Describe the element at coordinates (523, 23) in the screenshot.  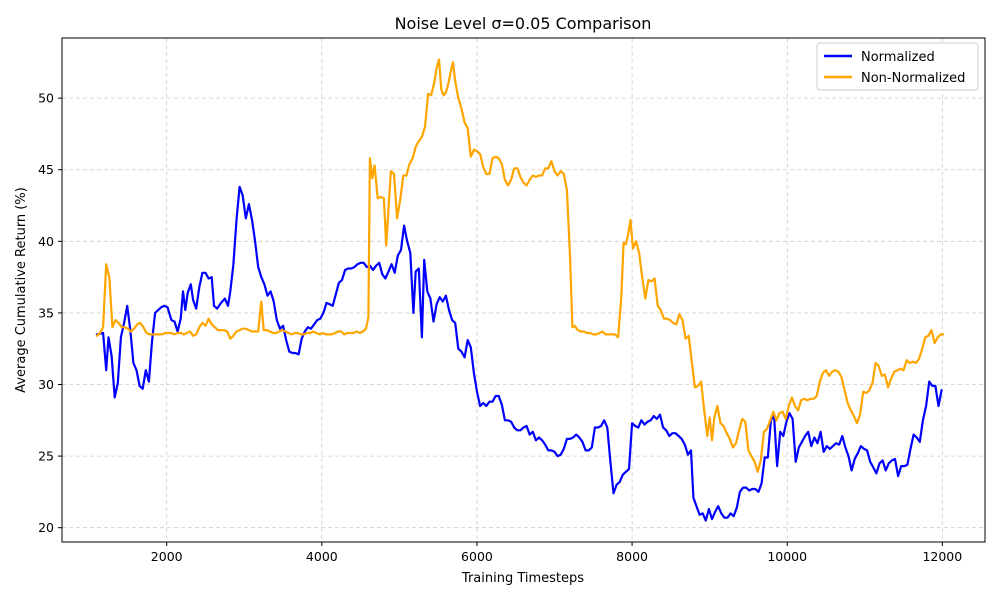
I see `chart-title: Noise Level σ=0.05 Comparison` at that location.